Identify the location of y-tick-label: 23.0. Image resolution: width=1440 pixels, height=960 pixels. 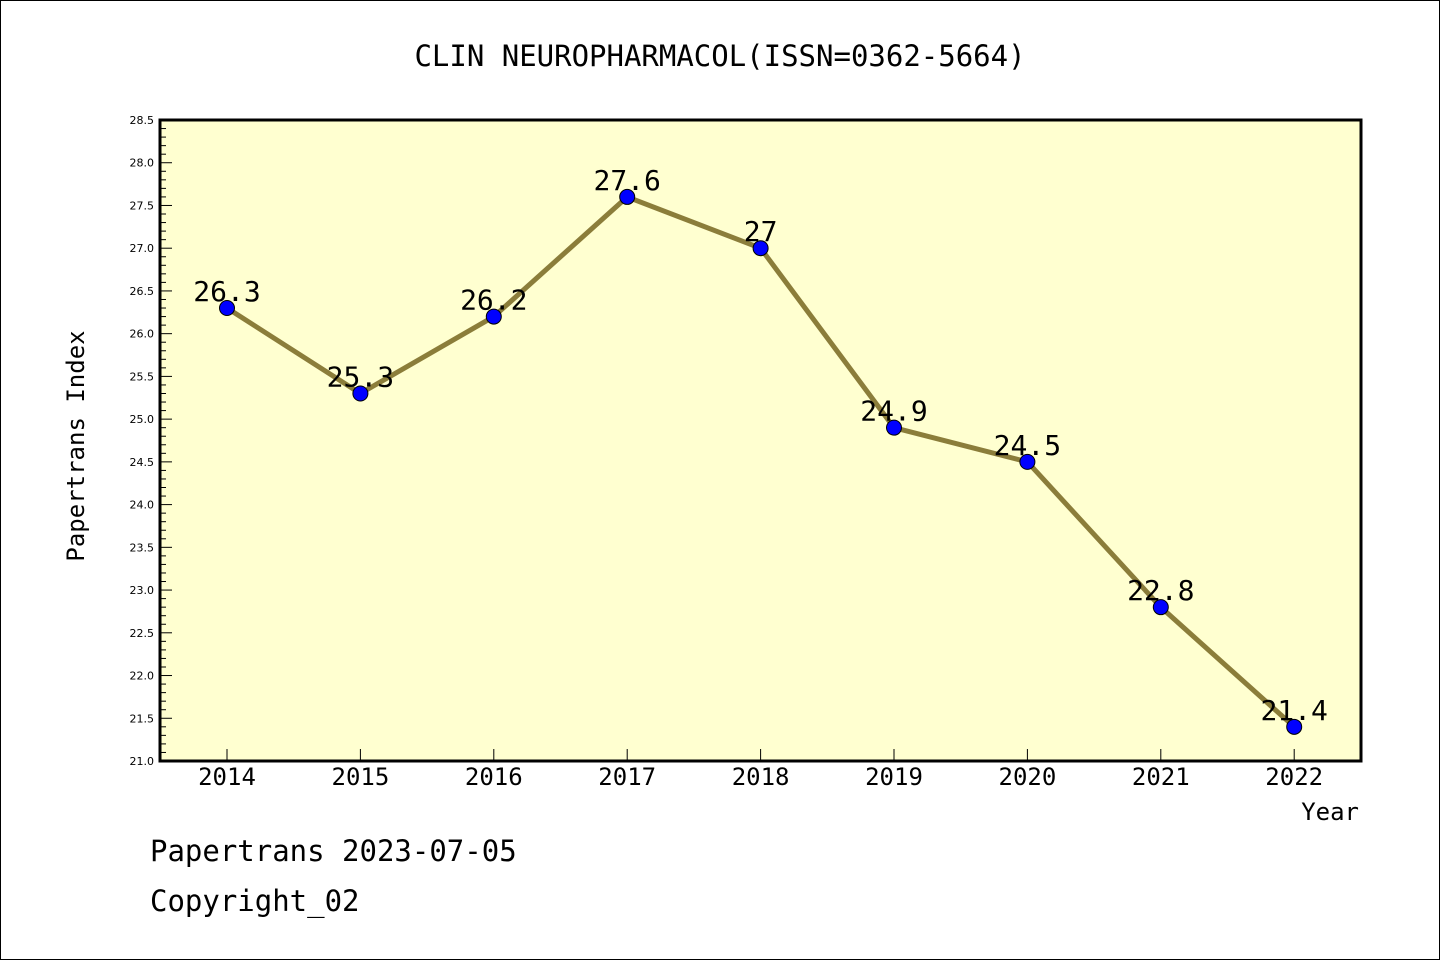
(142, 590).